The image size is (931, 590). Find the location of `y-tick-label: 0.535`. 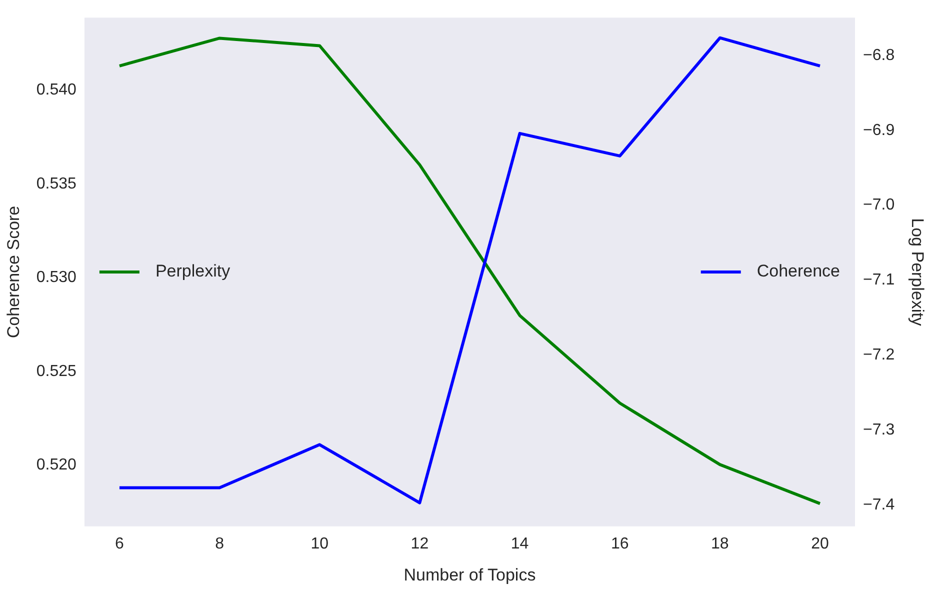

y-tick-label: 0.535 is located at coordinates (56, 183).